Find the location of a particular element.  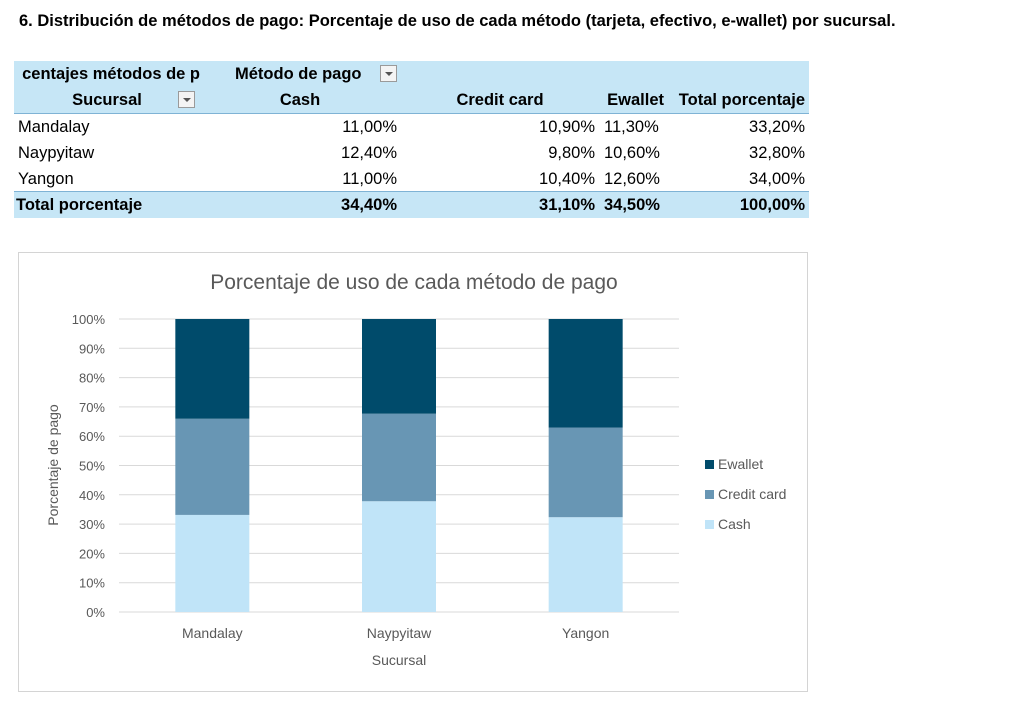

pivot-corner-label: centajes métodos de p is located at coordinates (111, 74).